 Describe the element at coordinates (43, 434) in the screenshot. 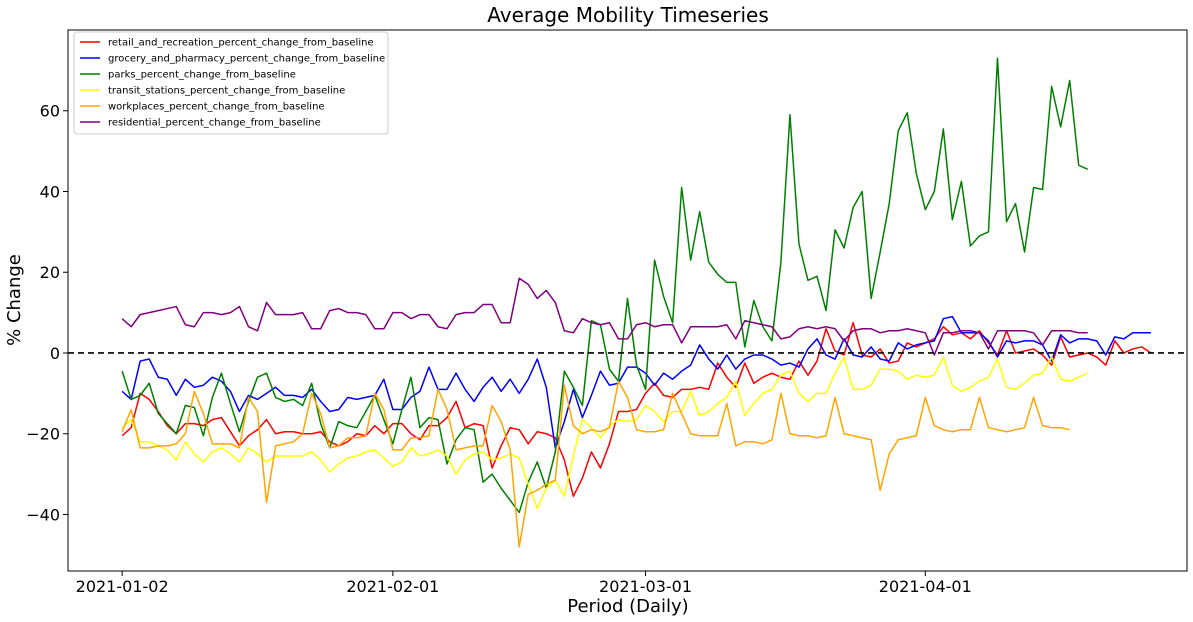

I see `y-tick-label-1: −20` at that location.